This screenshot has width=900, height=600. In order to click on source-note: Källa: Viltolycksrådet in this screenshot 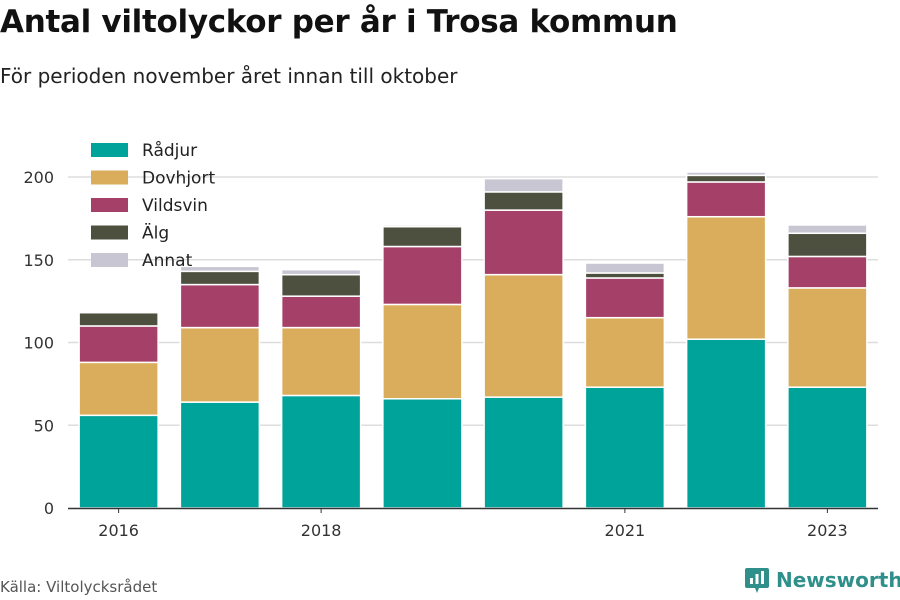, I will do `click(79, 587)`.